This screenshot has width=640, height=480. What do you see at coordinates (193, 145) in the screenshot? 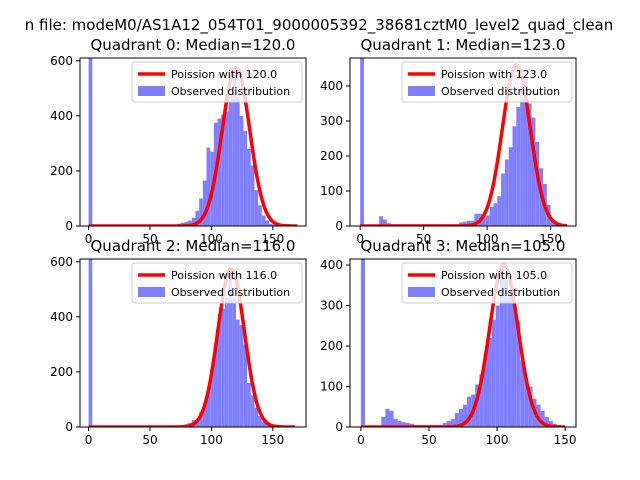
I see `poisson-line` at bounding box center [193, 145].